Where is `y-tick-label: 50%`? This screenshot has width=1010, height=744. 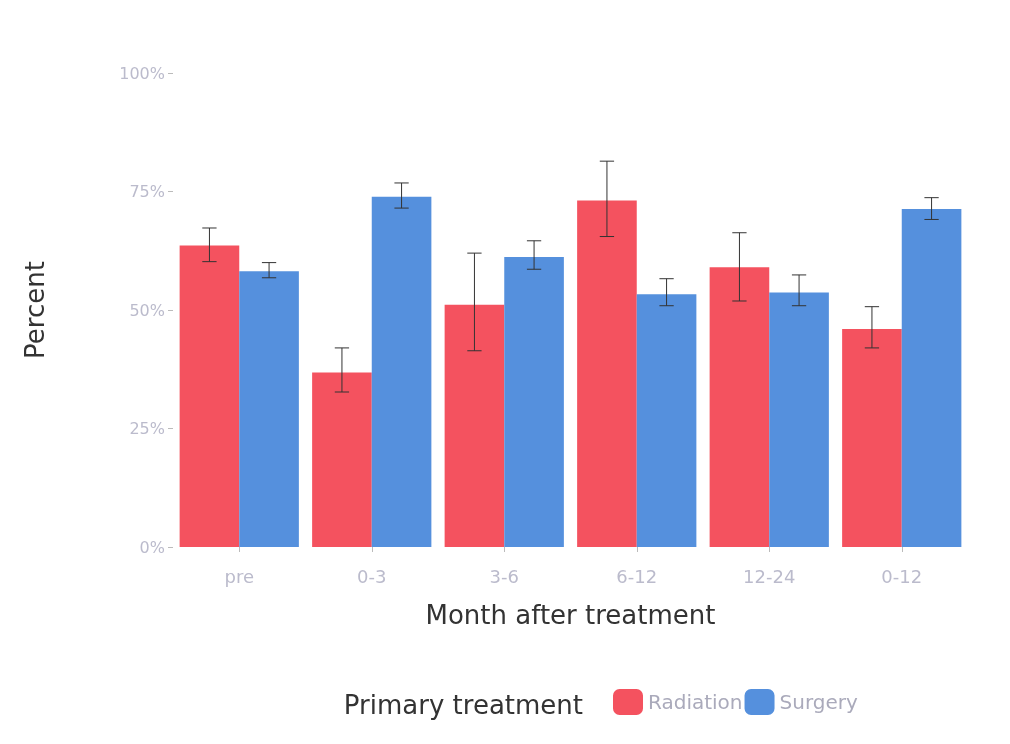
y-tick-label: 50% is located at coordinates (147, 310).